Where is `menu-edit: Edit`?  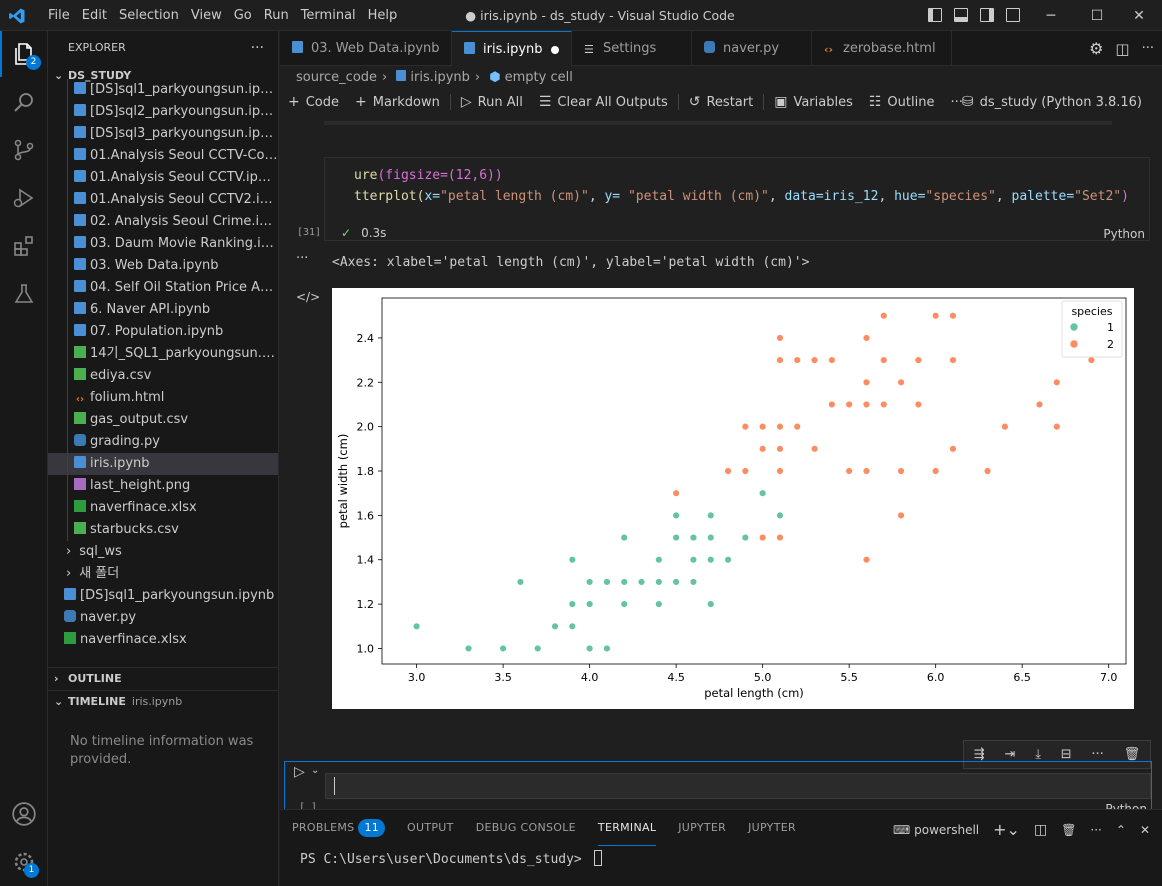 menu-edit: Edit is located at coordinates (94, 15).